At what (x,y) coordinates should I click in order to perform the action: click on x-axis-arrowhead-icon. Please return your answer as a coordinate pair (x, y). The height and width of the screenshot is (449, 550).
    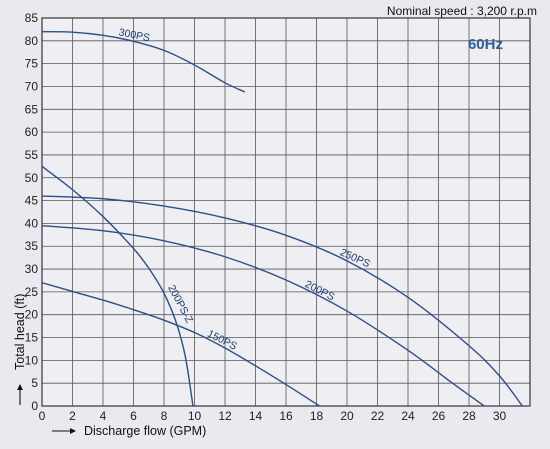
    Looking at the image, I should click on (73, 431).